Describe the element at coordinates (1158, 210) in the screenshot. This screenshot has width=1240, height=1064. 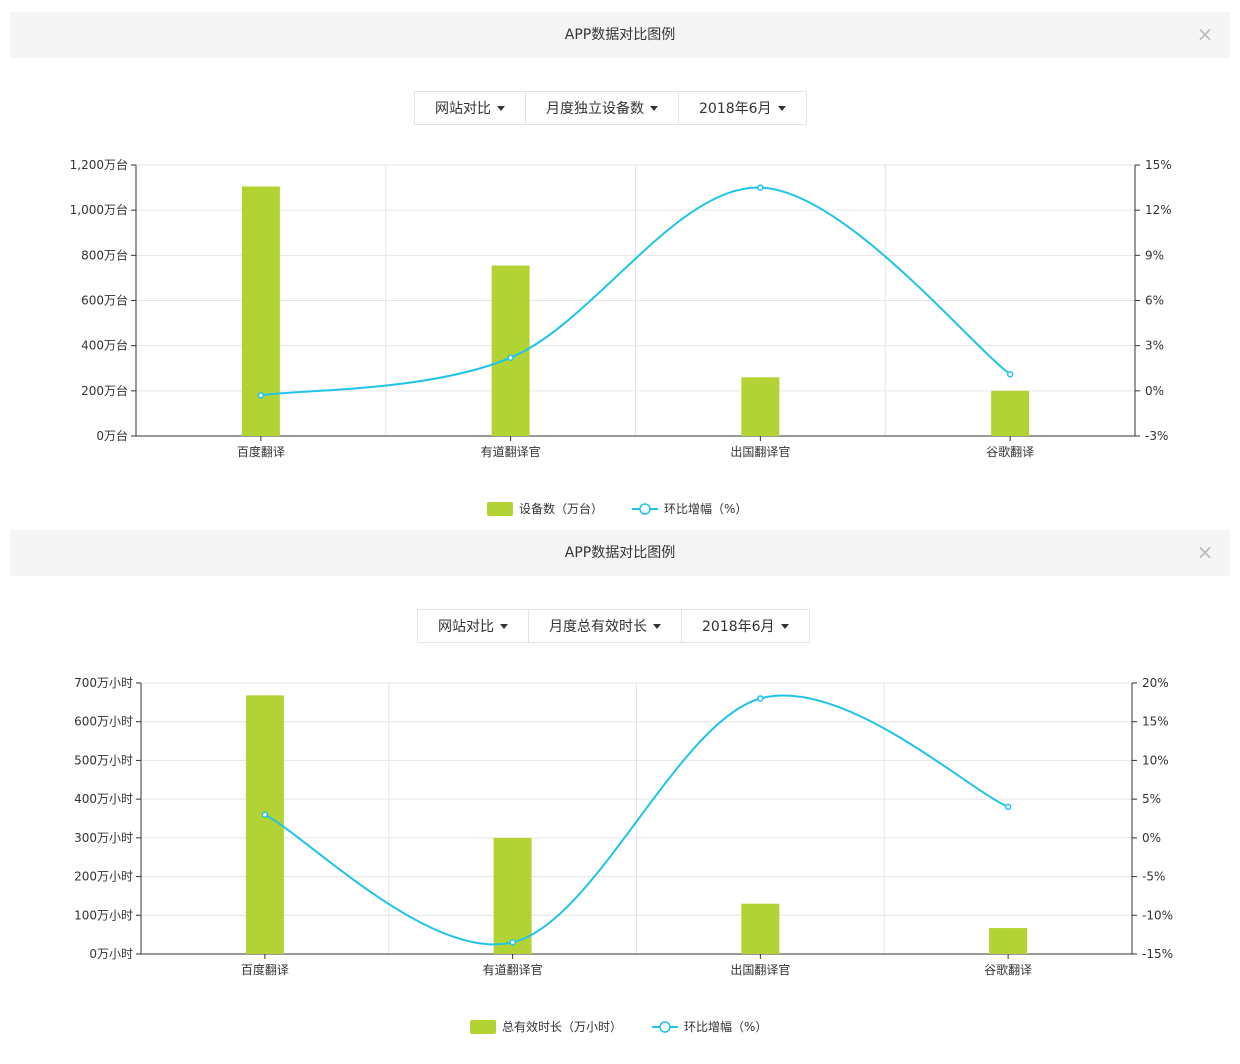
I see `y-tick-label-right: 12%` at that location.